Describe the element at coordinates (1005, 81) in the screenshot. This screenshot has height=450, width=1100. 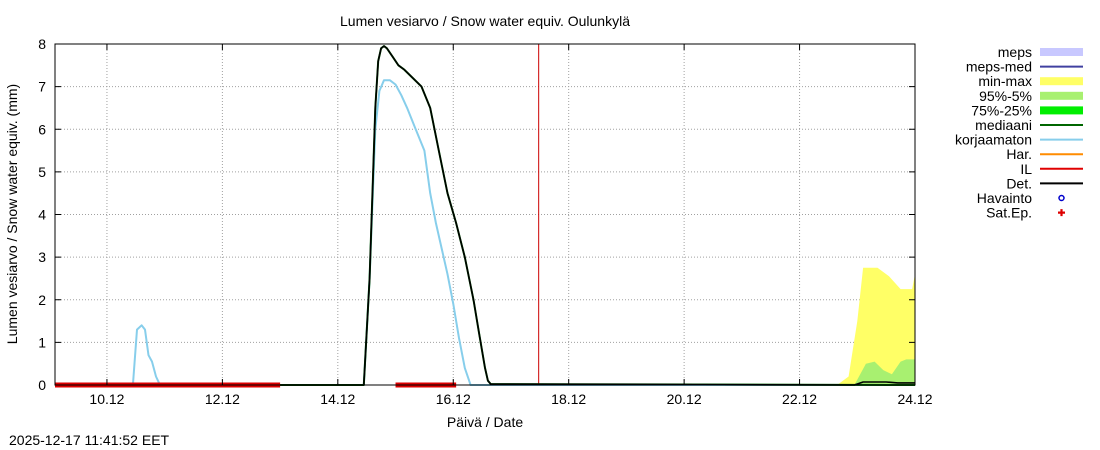
I see `legend-label: min-max` at that location.